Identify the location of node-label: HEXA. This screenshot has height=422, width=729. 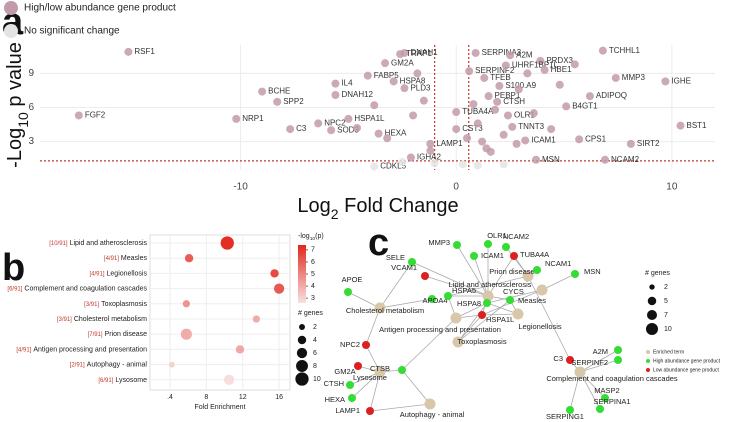
(335, 399).